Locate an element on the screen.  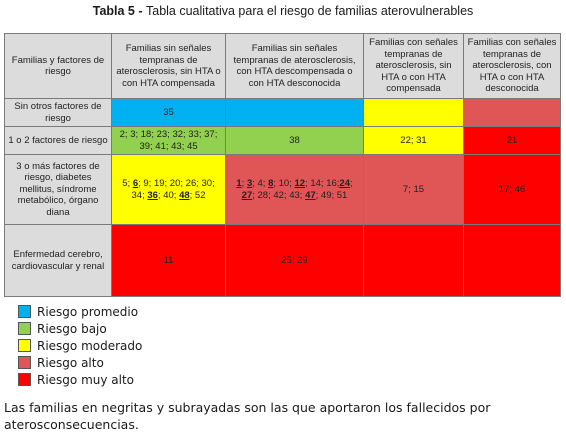
cell-value: 11 is located at coordinates (169, 260).